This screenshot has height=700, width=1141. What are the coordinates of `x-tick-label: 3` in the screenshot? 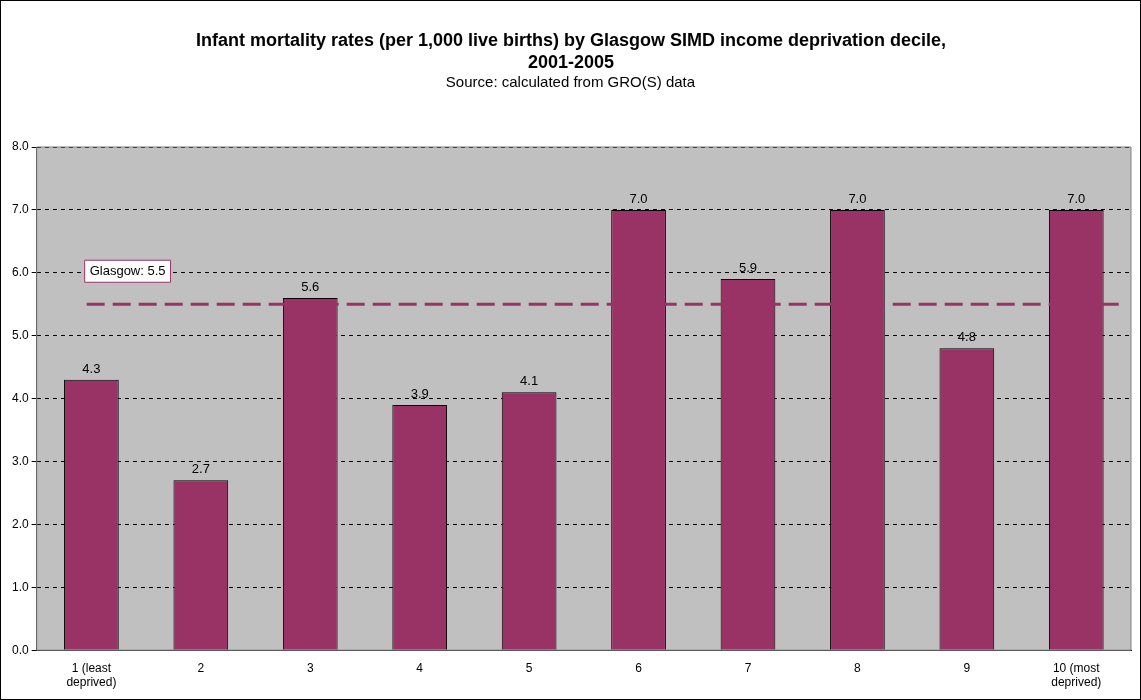 It's located at (310, 667).